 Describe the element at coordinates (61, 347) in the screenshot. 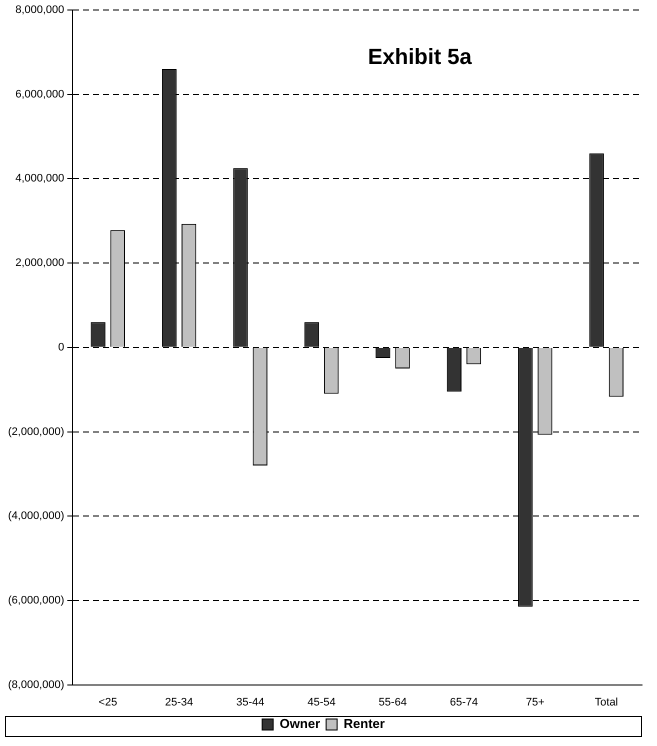

I see `y-tick-label: 0` at that location.